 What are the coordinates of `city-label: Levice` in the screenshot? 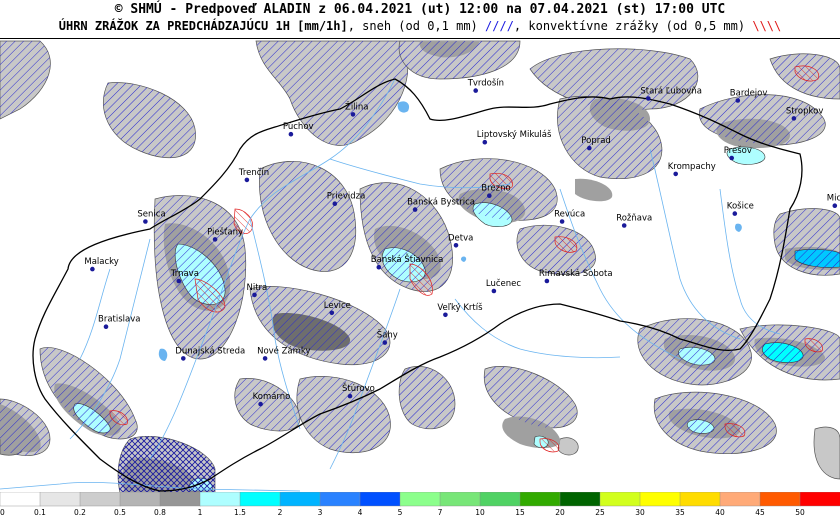 It's located at (337, 306).